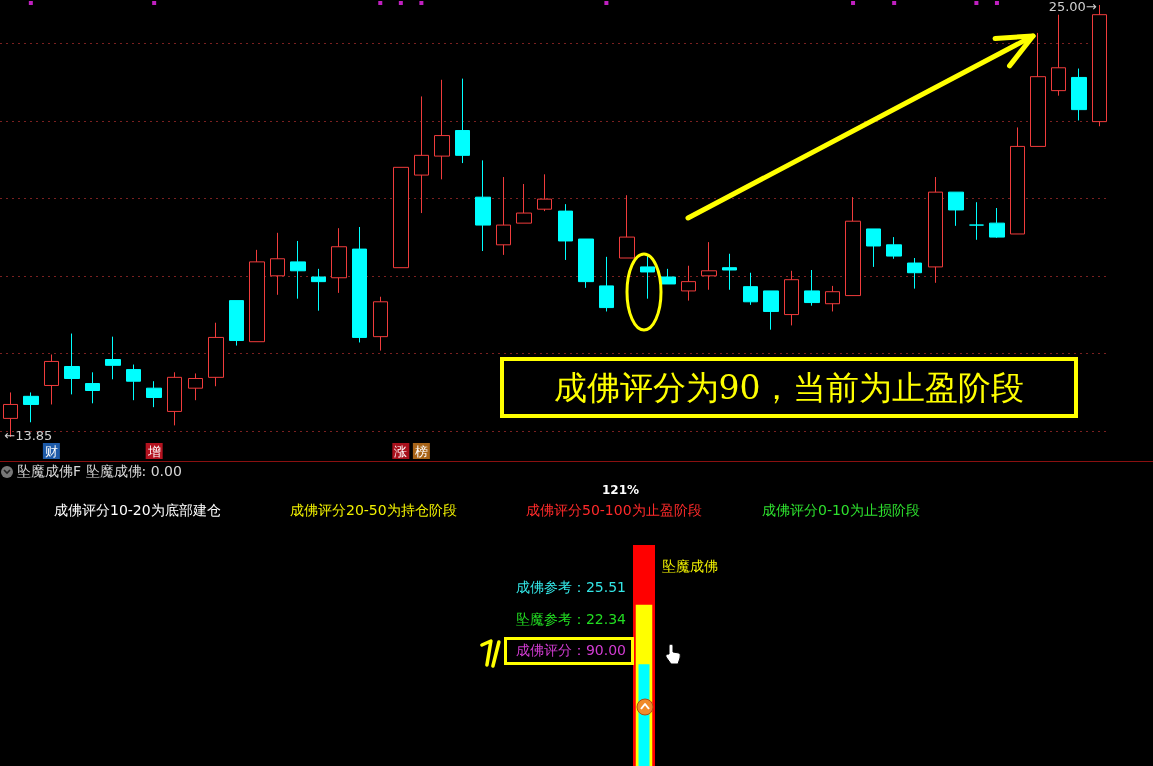 The width and height of the screenshot is (1153, 766). I want to click on text: 成佛评分50-100为止盈阶段, so click(614, 510).